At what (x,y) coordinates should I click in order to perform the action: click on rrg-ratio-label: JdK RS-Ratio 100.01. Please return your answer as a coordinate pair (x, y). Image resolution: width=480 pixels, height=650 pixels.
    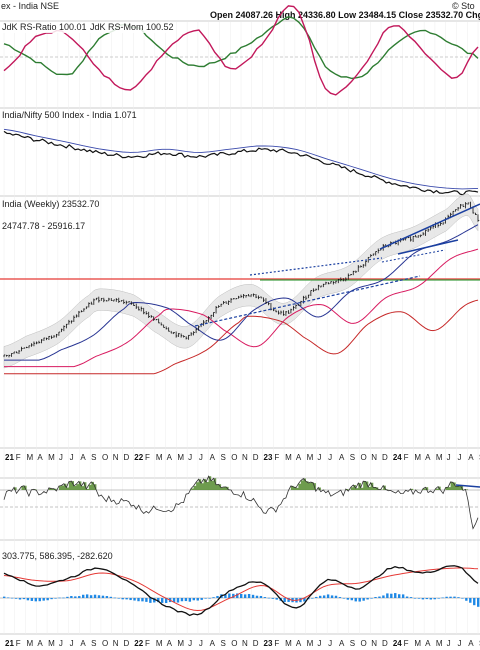
    Looking at the image, I should click on (44, 27).